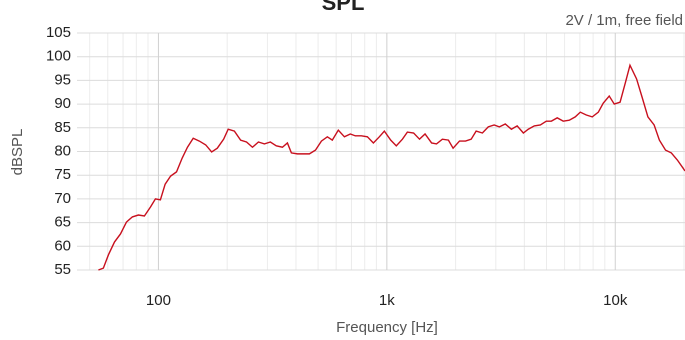 The height and width of the screenshot is (340, 685). I want to click on y-tick-label: 105, so click(58, 32).